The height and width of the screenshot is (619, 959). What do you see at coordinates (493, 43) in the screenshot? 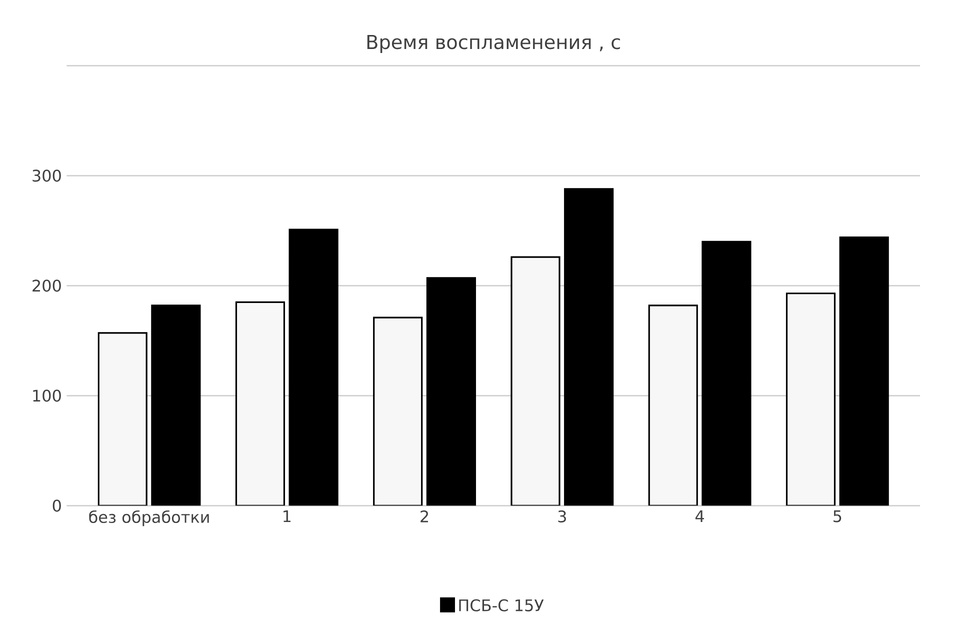
I see `chart-title: Время воспламенения , с` at bounding box center [493, 43].